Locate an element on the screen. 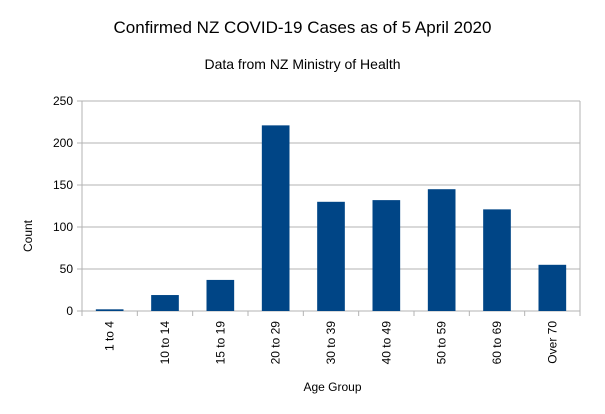 The height and width of the screenshot is (414, 605). y-tick-label: 100 is located at coordinates (63, 227).